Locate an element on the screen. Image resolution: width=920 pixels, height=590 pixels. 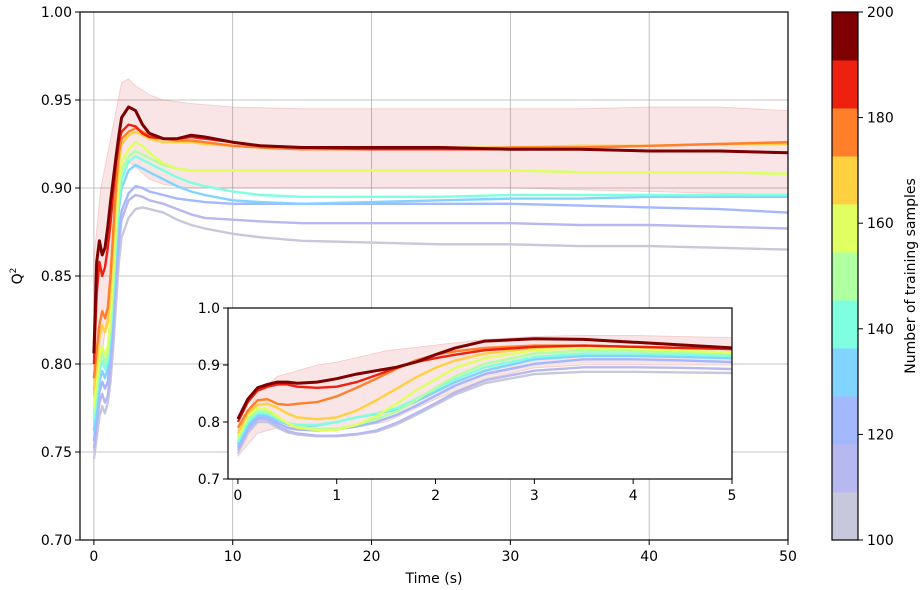
y-tick-label: 1.00 is located at coordinates (56, 13).